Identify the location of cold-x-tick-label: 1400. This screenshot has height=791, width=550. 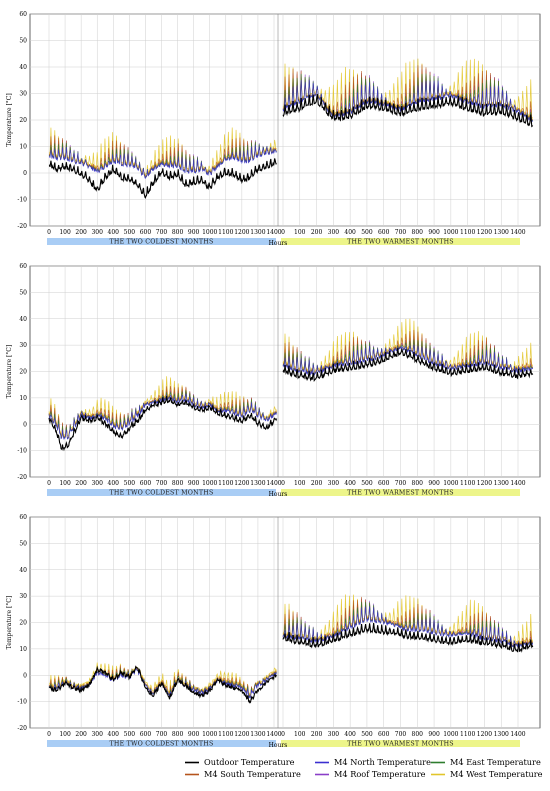
(273, 232).